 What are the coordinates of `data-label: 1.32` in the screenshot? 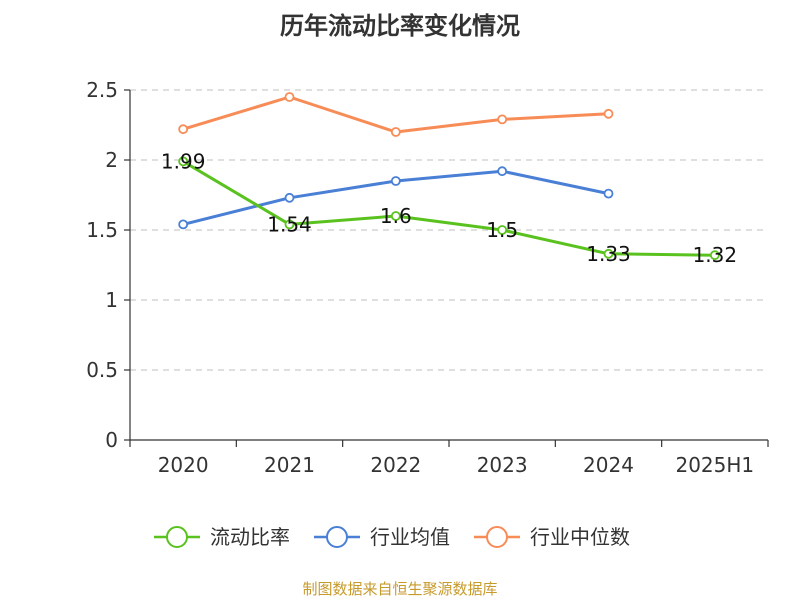 It's located at (715, 255).